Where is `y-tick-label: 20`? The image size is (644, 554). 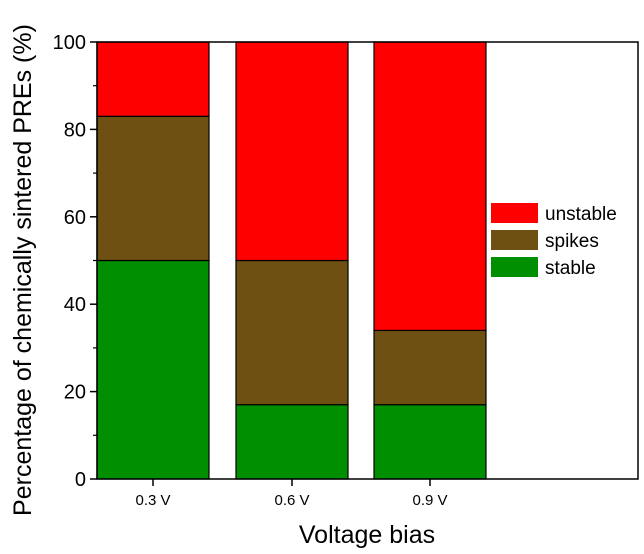 y-tick-label: 20 is located at coordinates (75, 393).